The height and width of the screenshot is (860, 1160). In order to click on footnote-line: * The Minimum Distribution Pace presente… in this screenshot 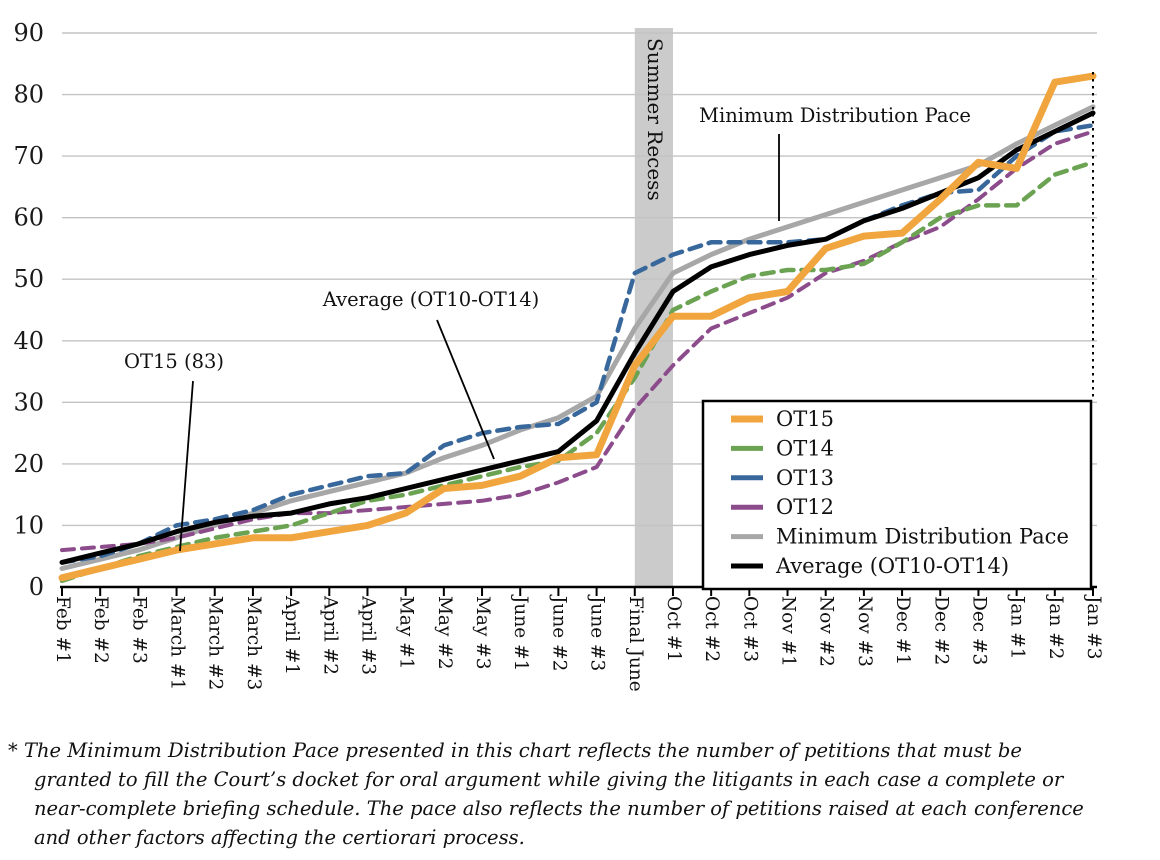, I will do `click(515, 750)`.